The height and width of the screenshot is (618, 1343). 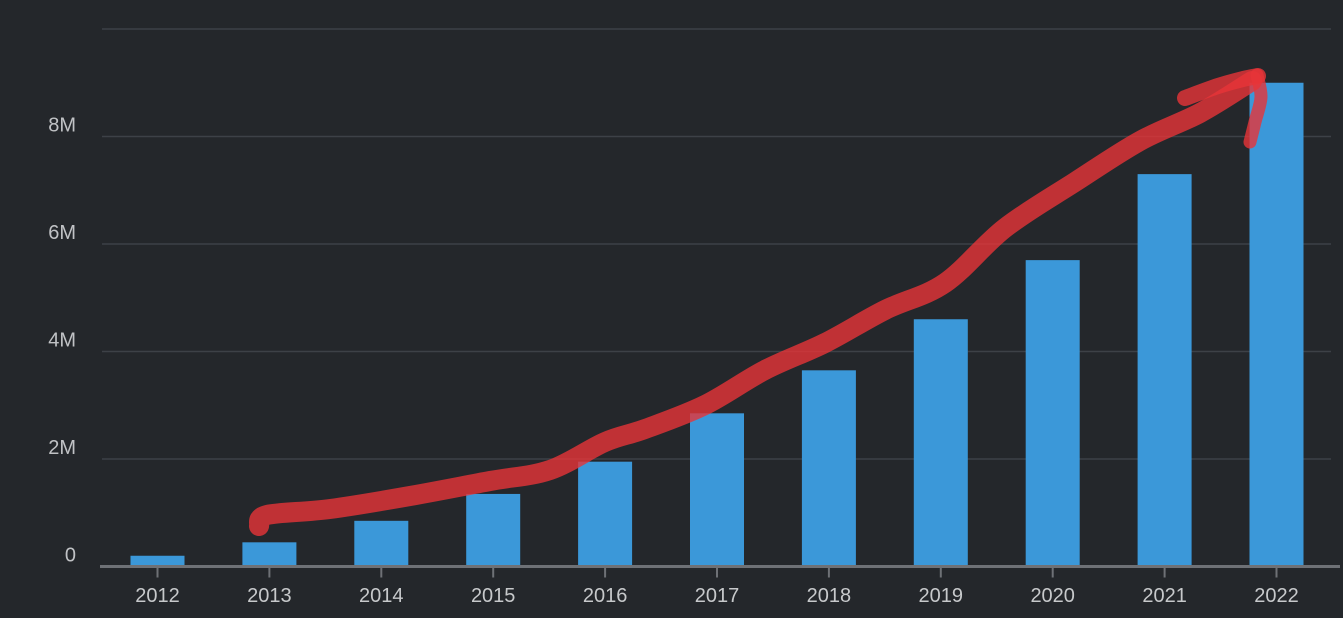 I want to click on x-tick-label-2016: 2016, so click(x=605, y=596).